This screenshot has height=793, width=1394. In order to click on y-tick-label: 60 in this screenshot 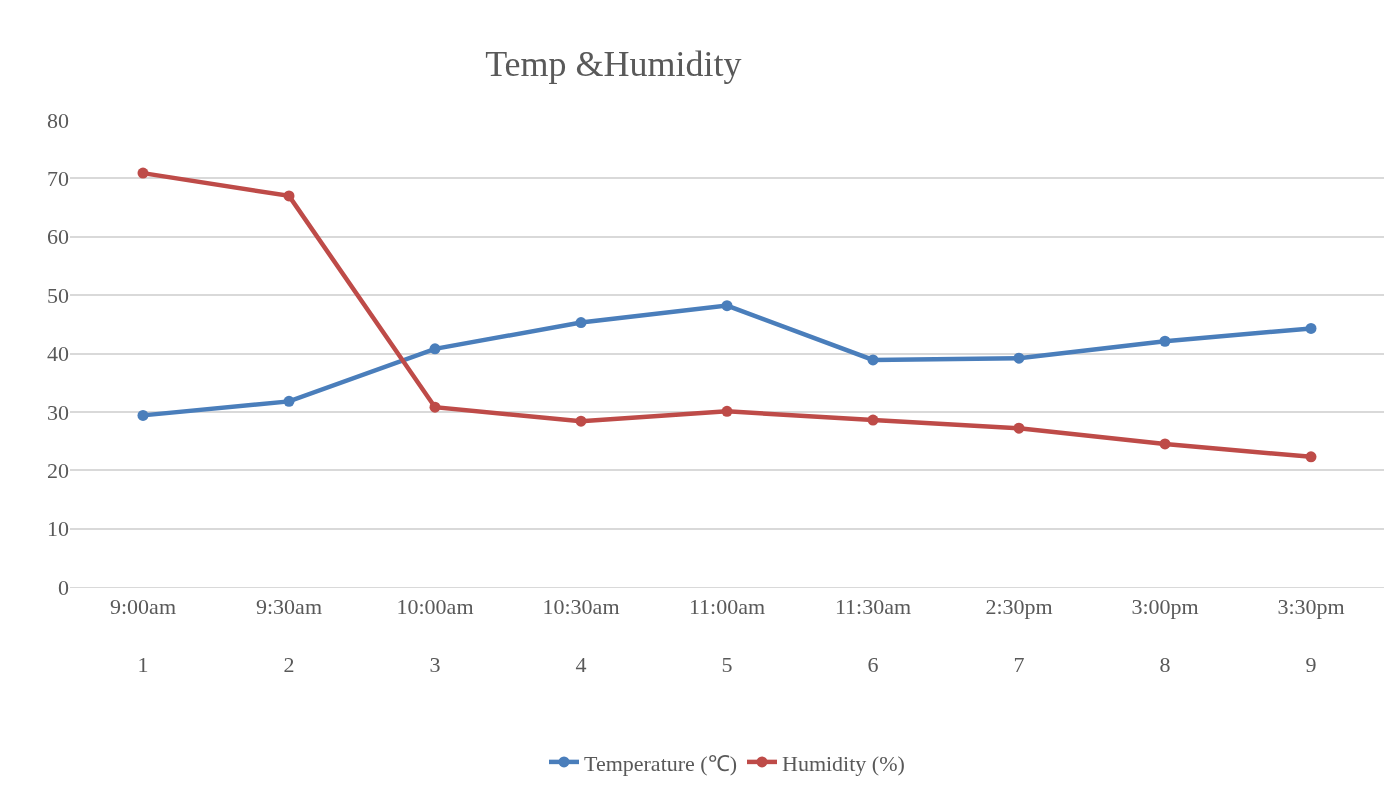, I will do `click(58, 237)`.